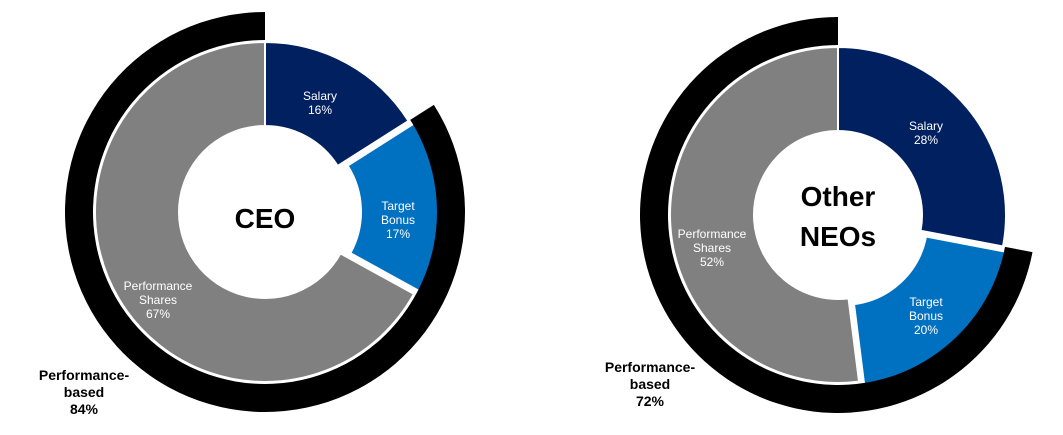 The height and width of the screenshot is (435, 1063). I want to click on slice-label-target-bonus-line: 17%, so click(398, 234).